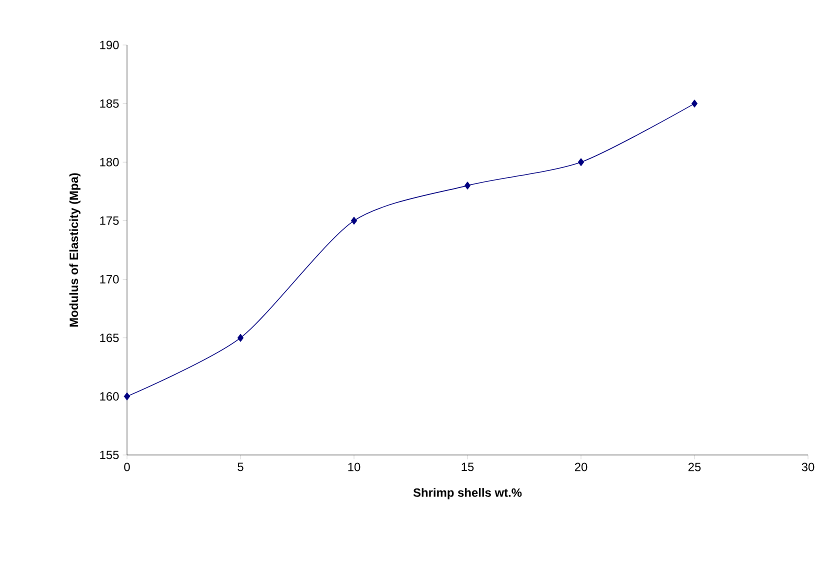 The width and height of the screenshot is (830, 570). I want to click on y-tick-label: 190, so click(109, 45).